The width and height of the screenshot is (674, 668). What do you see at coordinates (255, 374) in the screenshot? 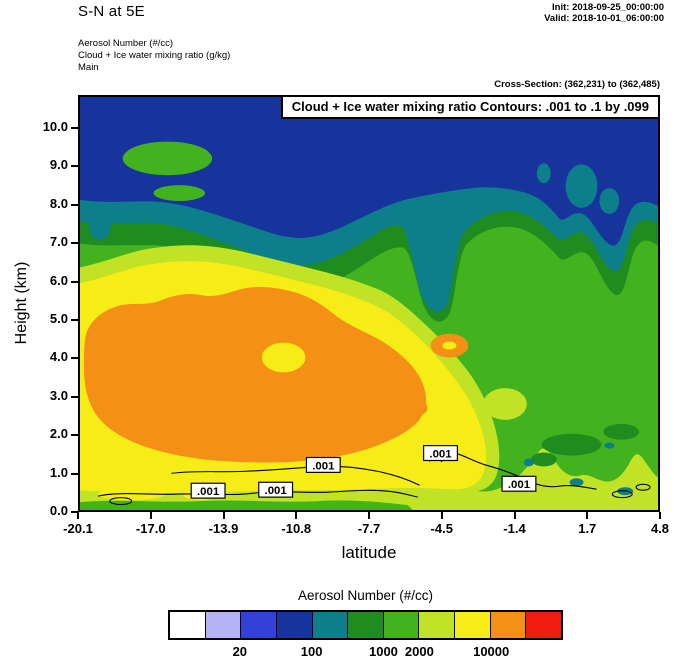
I see `region-orange-core` at bounding box center [255, 374].